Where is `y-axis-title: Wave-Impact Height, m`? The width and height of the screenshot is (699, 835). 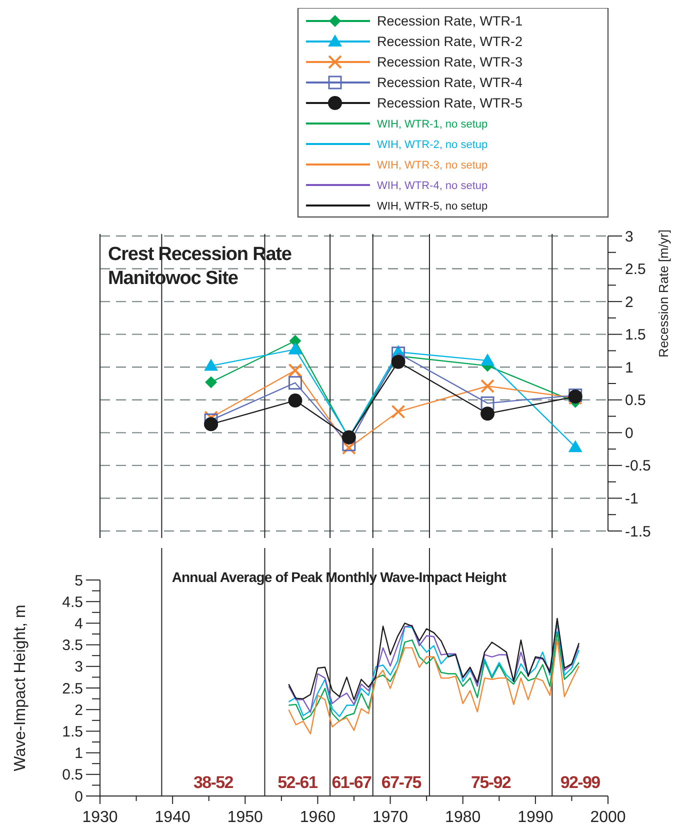 y-axis-title: Wave-Impact Height, m is located at coordinates (20, 688).